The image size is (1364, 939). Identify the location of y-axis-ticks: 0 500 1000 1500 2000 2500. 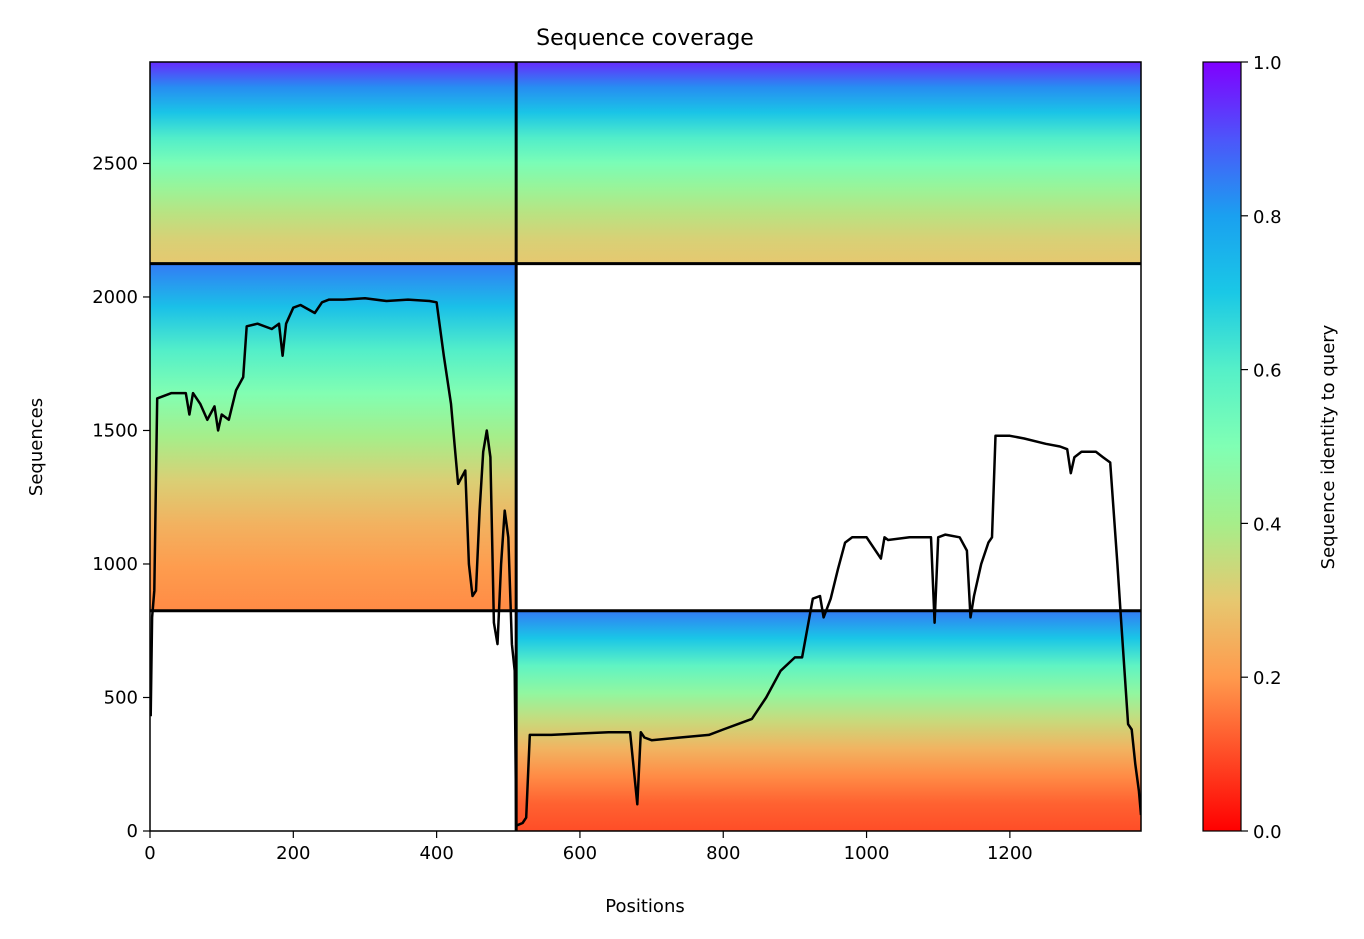
(121, 497).